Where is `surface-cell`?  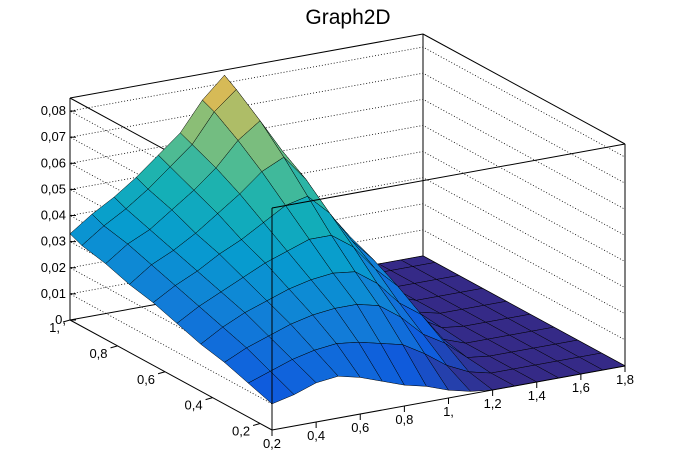
surface-cell is located at coordinates (271, 387).